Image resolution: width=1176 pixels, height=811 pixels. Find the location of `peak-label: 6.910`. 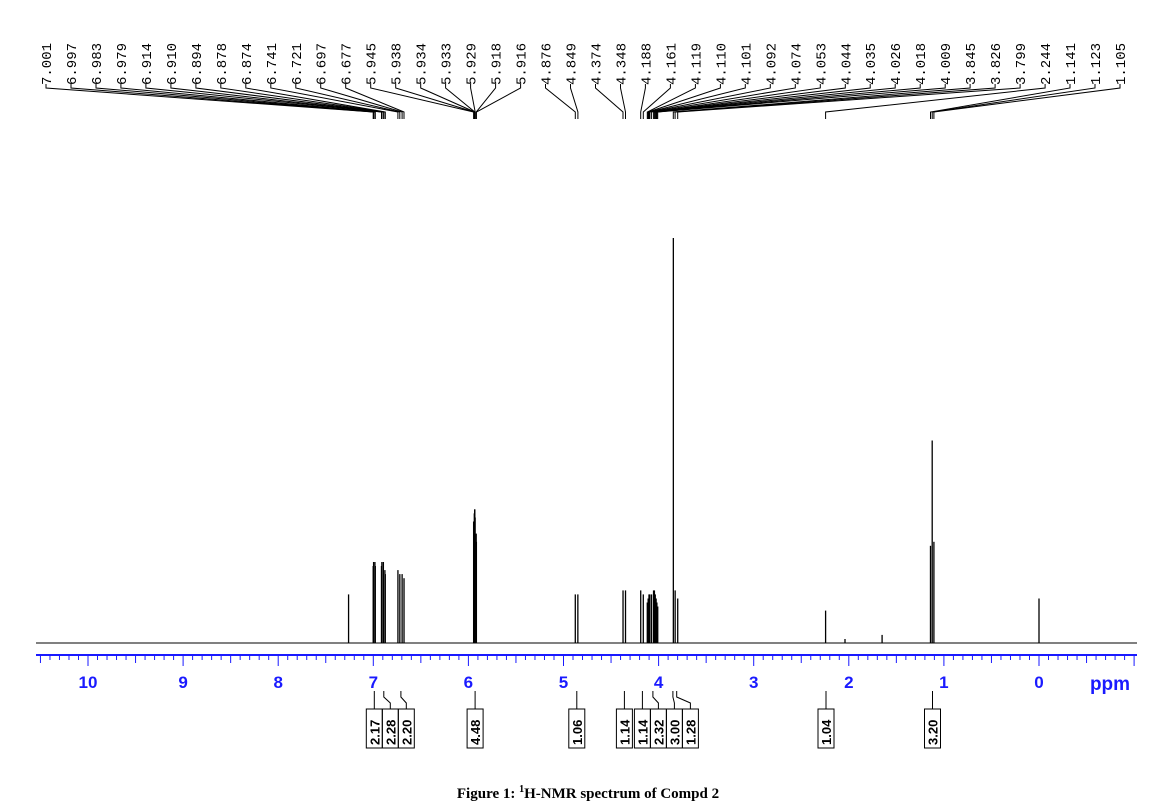

peak-label: 6.910 is located at coordinates (173, 64).